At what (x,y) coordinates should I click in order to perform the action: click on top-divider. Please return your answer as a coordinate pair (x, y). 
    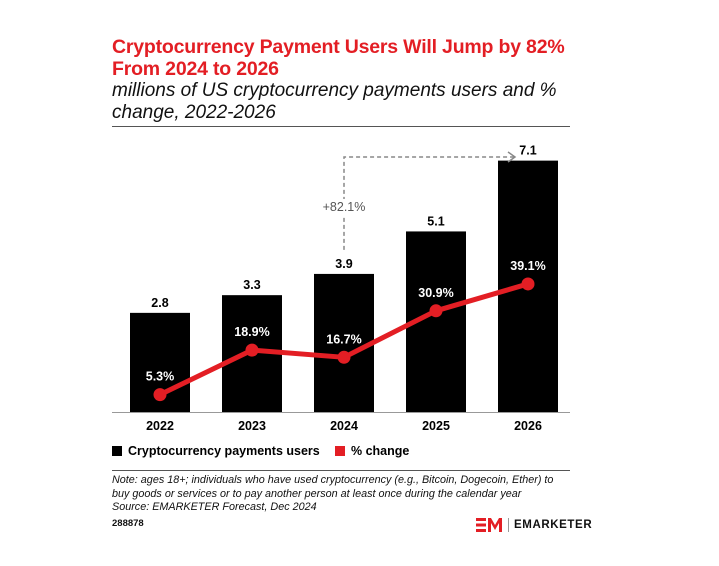
    Looking at the image, I should click on (341, 126).